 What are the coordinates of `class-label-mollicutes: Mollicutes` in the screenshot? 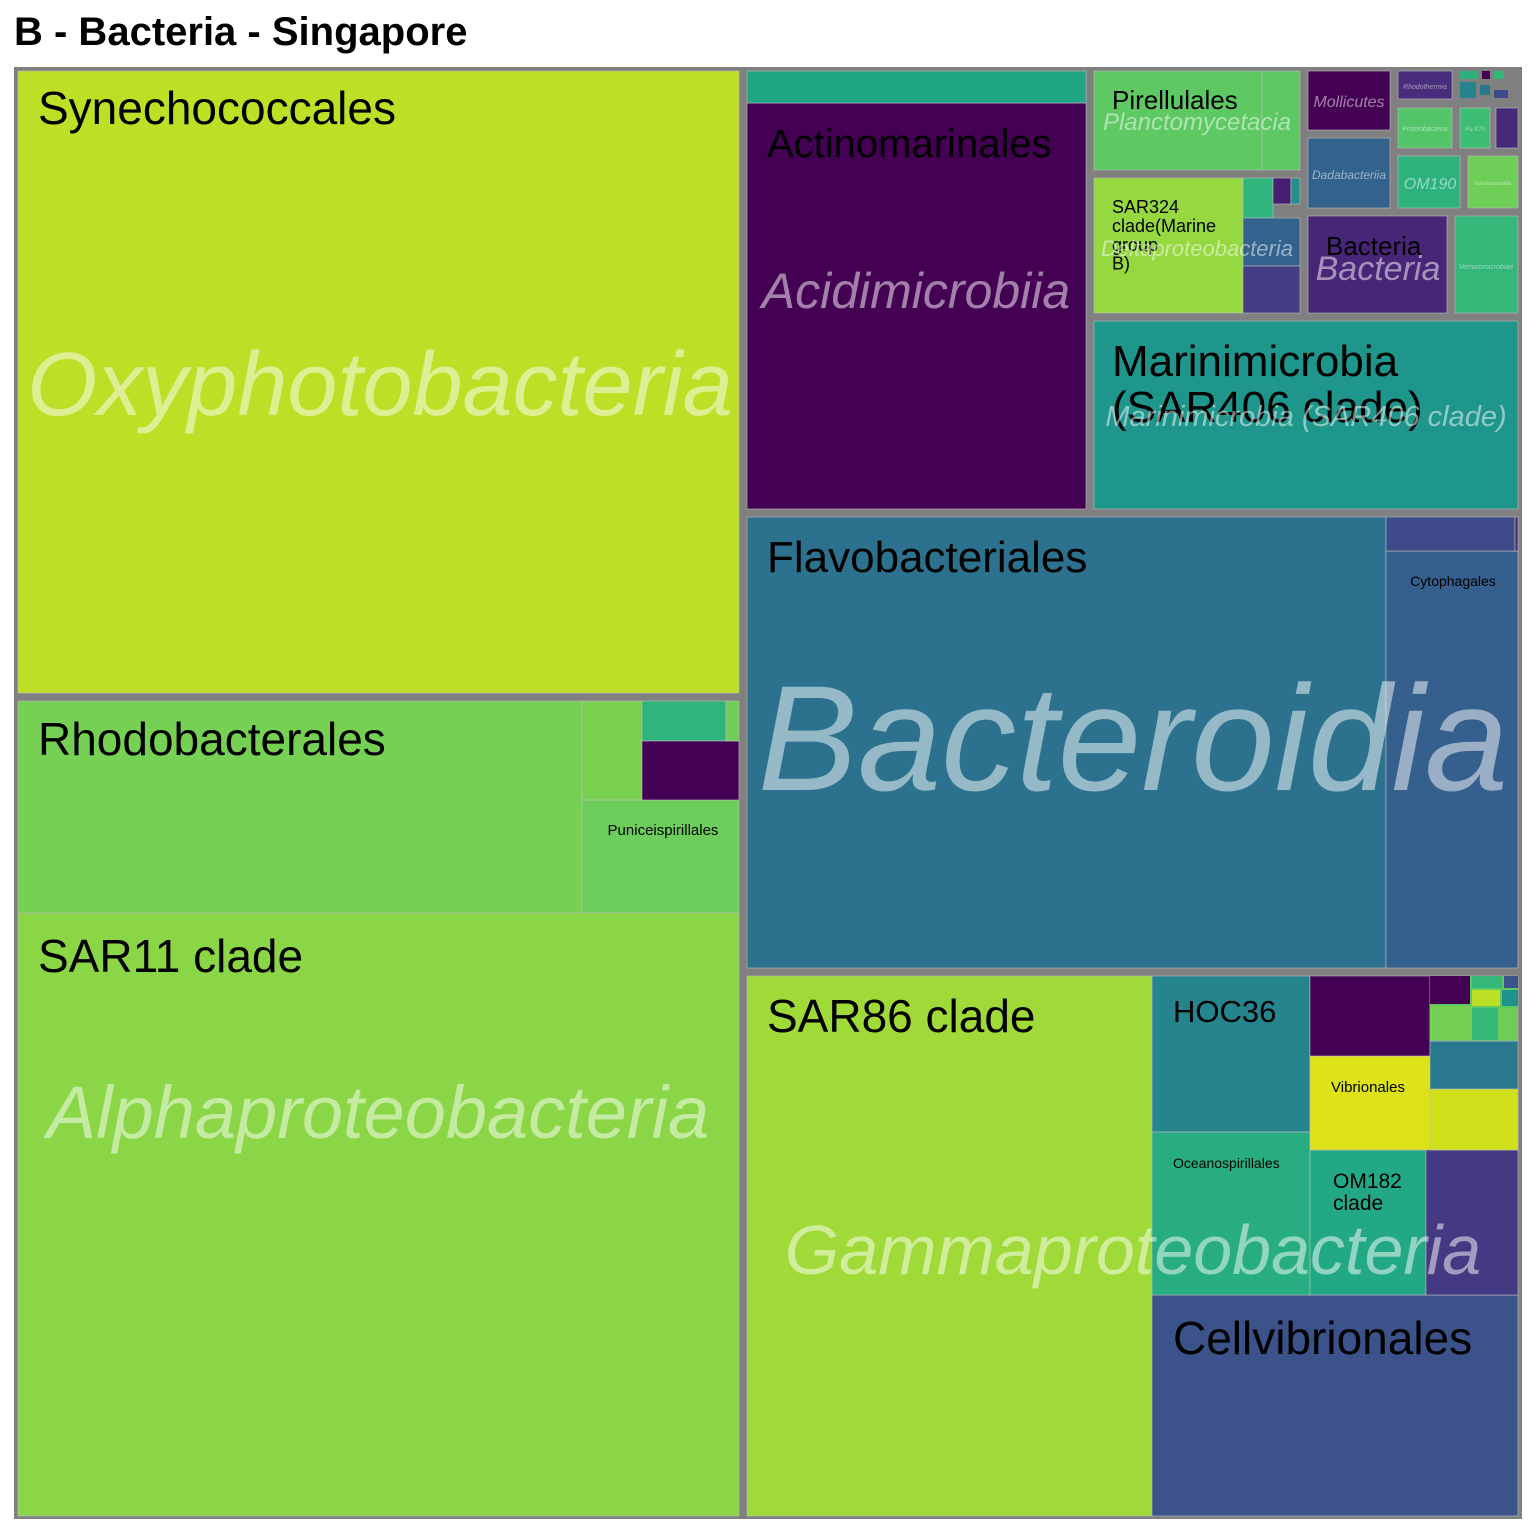 It's located at (1348, 102).